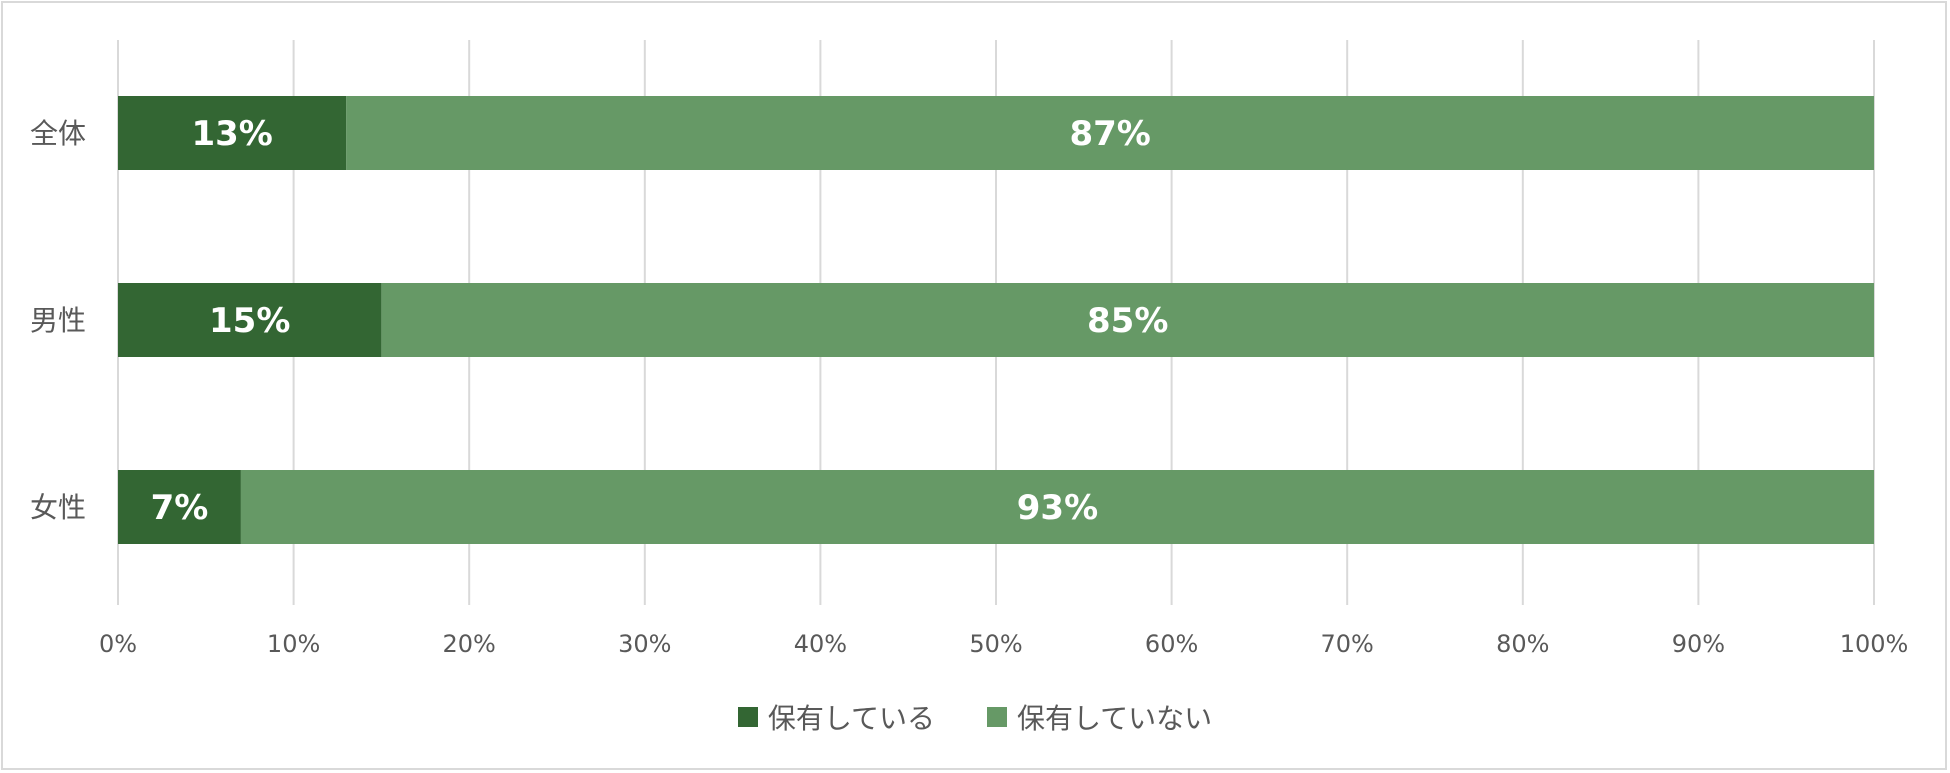 The width and height of the screenshot is (1950, 773). I want to click on x-tick-label: 10%, so click(293, 644).